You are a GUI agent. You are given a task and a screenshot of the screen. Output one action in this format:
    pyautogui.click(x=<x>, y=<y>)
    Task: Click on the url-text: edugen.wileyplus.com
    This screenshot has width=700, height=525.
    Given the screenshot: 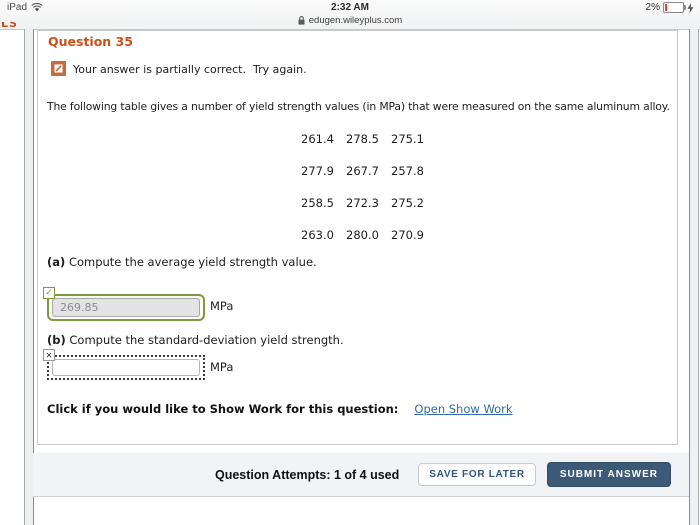 What is the action you would take?
    pyautogui.click(x=355, y=20)
    